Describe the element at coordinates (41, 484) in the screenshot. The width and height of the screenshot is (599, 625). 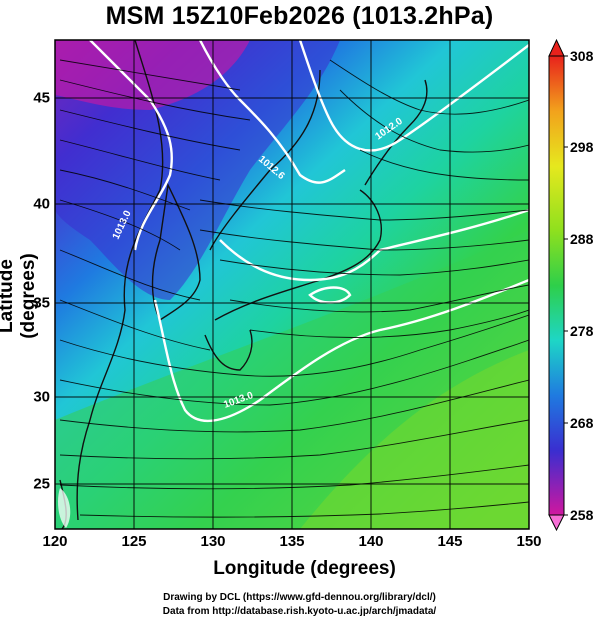
I see `y-tick-label: 25` at that location.